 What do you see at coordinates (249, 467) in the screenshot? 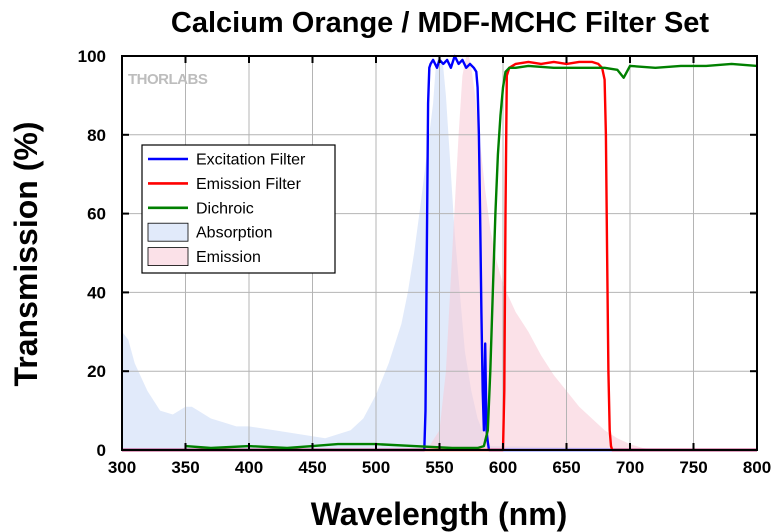
I see `x-tick-label: 400` at bounding box center [249, 467].